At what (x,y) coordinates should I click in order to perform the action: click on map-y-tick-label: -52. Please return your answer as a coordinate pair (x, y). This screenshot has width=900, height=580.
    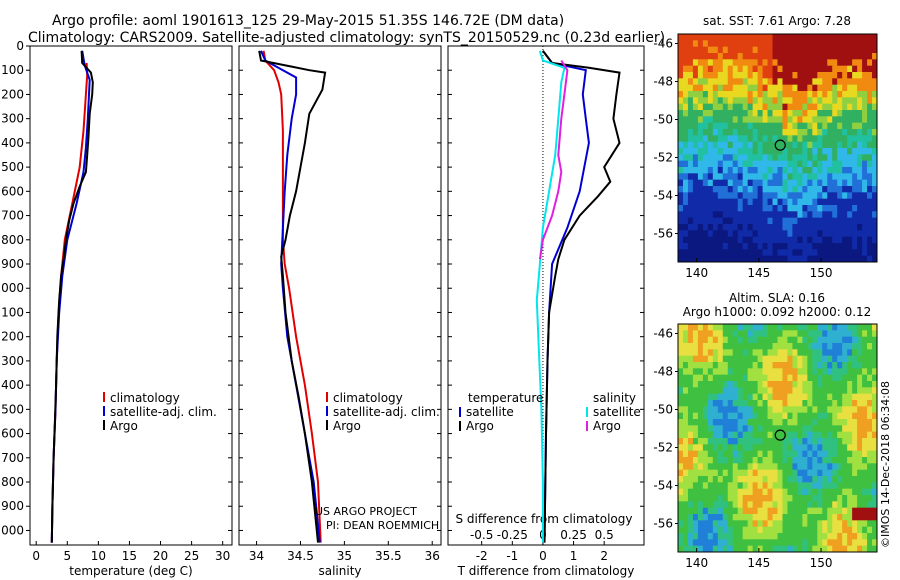
    Looking at the image, I should click on (663, 158).